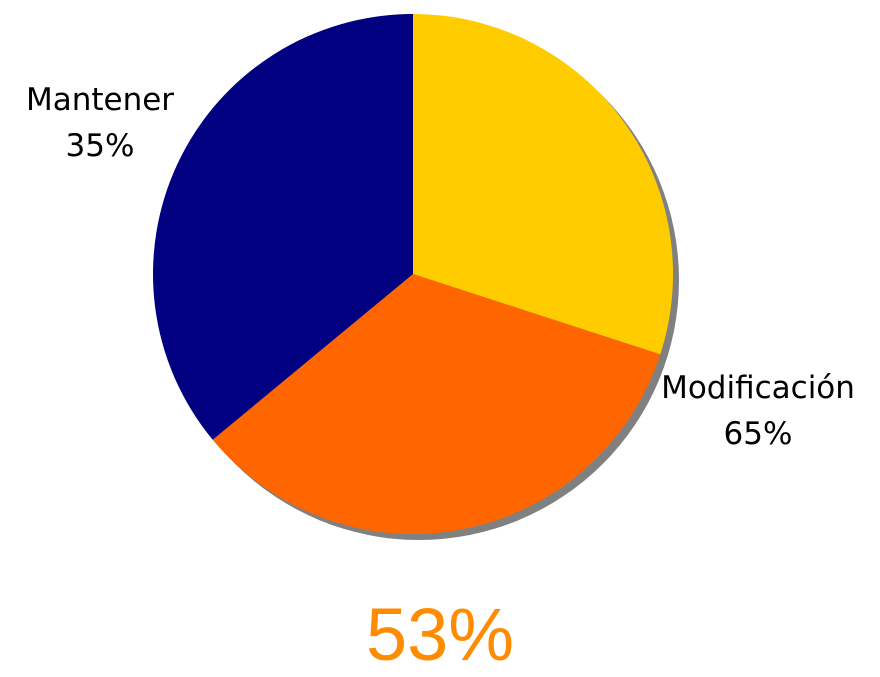 The width and height of the screenshot is (880, 677). I want to click on slice-yellow, so click(543, 184).